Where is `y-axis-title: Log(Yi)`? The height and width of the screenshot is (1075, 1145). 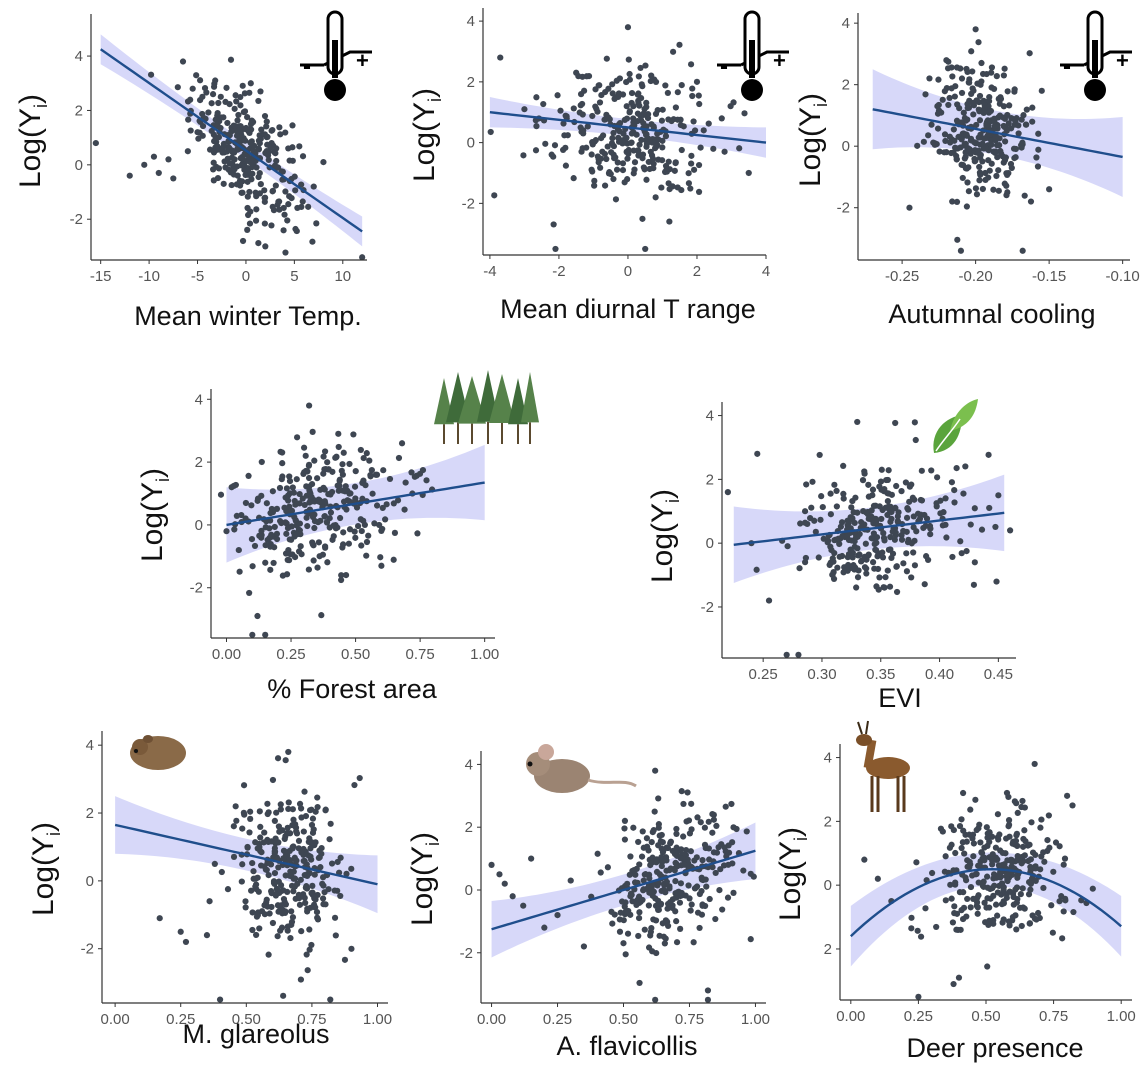
y-axis-title: Log(Yi) is located at coordinates (424, 879).